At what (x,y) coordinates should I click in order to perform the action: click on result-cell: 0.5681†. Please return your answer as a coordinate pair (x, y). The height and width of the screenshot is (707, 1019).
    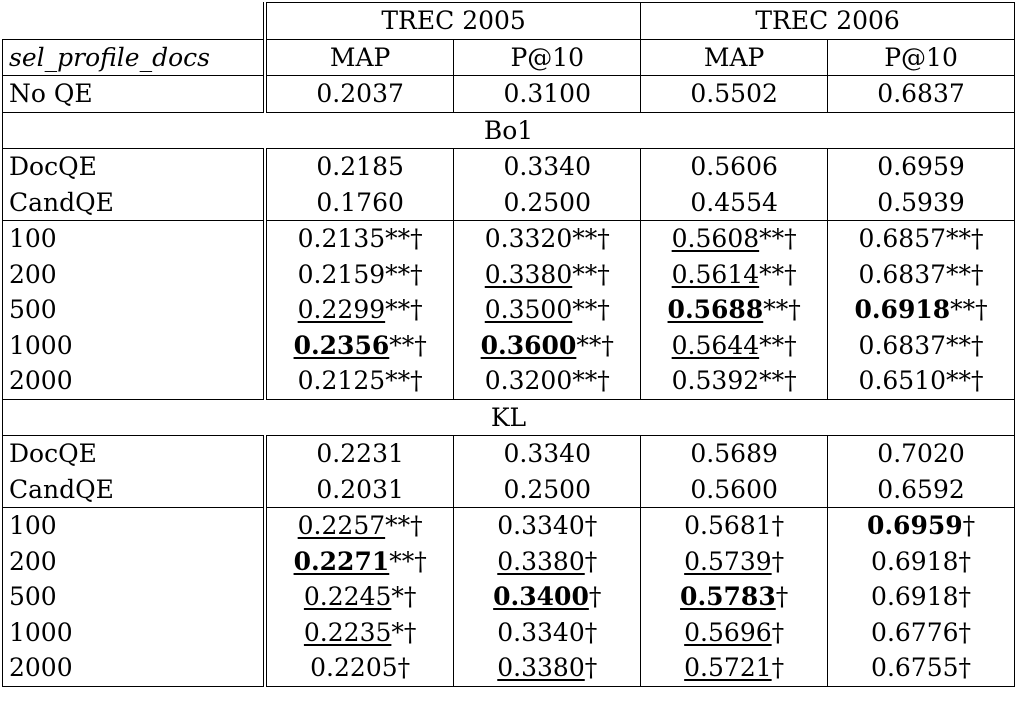
    Looking at the image, I should click on (734, 525).